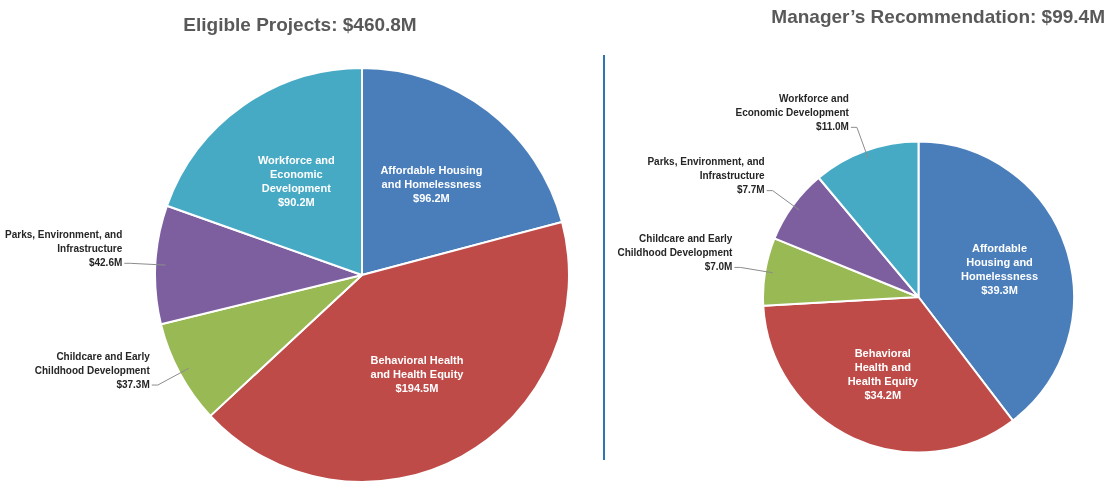 Image resolution: width=1111 pixels, height=485 pixels. What do you see at coordinates (133, 384) in the screenshot?
I see `data-label: $37.3M` at bounding box center [133, 384].